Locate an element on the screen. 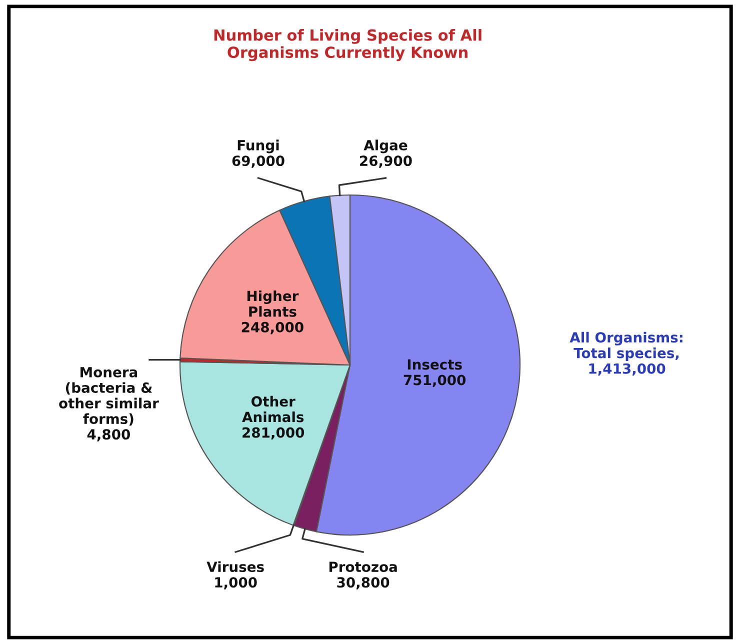 This screenshot has height=644, width=740. slice-label: Monera (bacteria & other similar forms) is located at coordinates (109, 396).